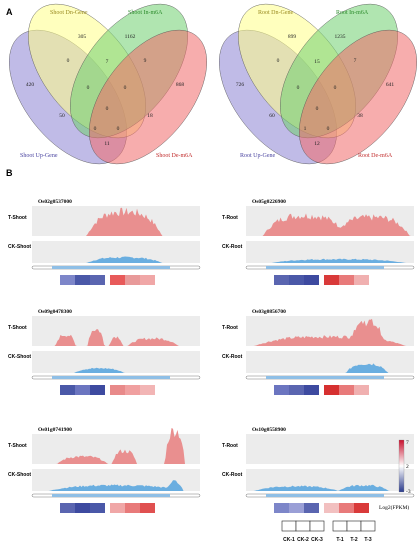 Image resolution: width=419 pixels, height=550 pixels. I want to click on venn-count: 15, so click(317, 62).